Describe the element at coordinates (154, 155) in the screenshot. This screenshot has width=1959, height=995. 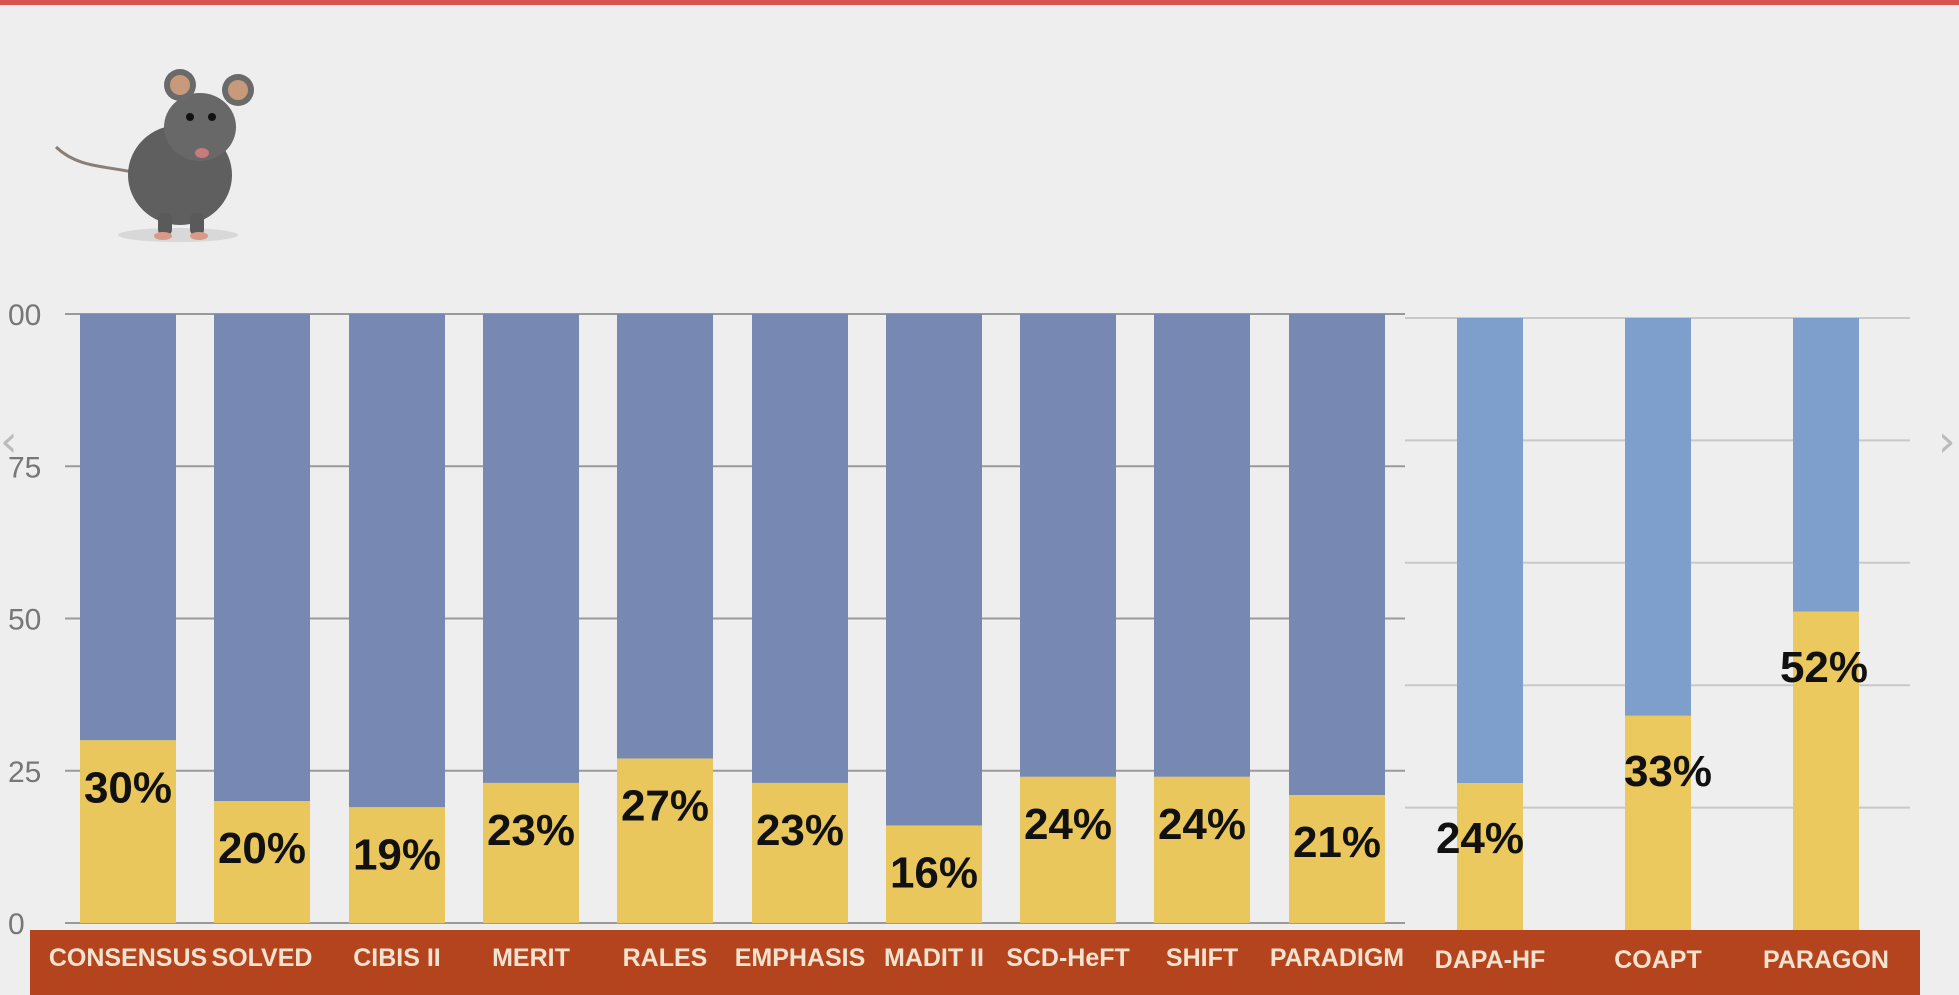
I see `mouse-illustration-icon` at that location.